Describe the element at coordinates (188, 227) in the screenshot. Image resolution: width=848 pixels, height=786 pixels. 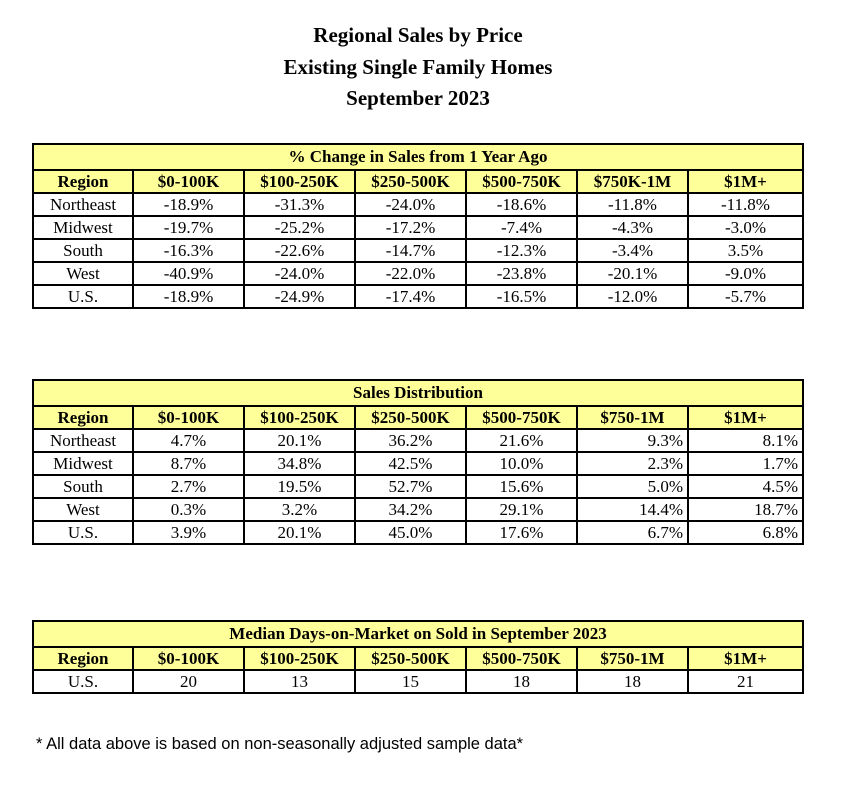
I see `value-cell: -19.7%` at that location.